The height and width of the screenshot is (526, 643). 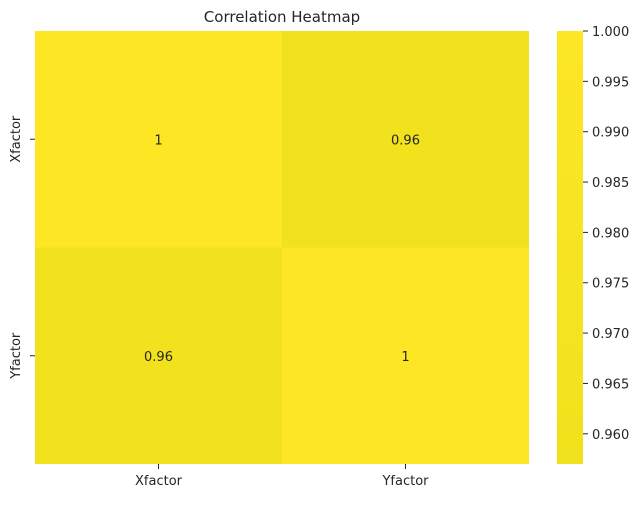 What do you see at coordinates (610, 82) in the screenshot?
I see `colorbar-tick-label-7: 0.995` at bounding box center [610, 82].